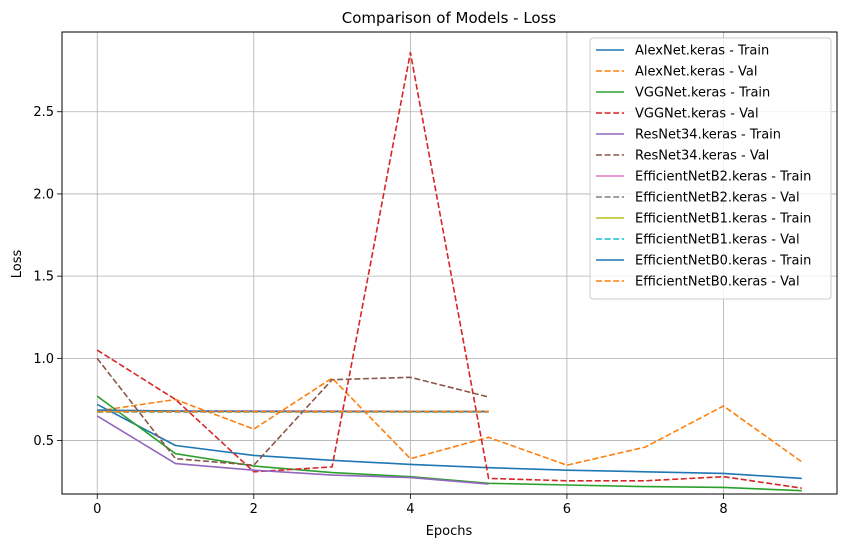 Image resolution: width=846 pixels, height=547 pixels. I want to click on legend-label: AlexNet.keras - Val, so click(696, 72).